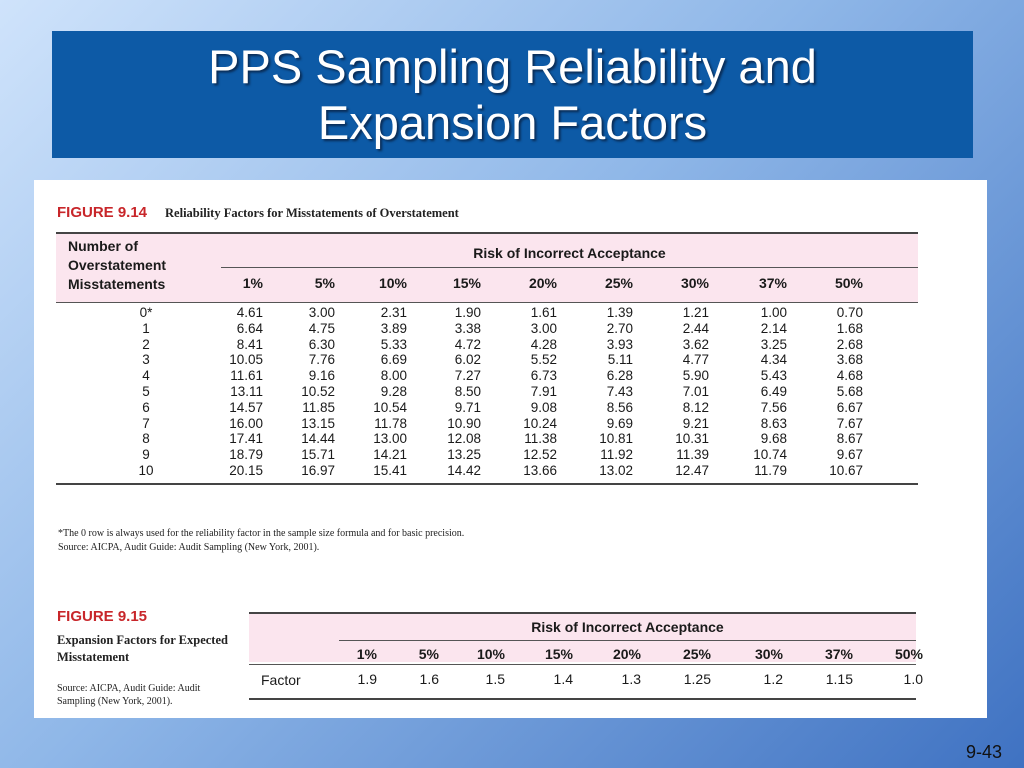 Image resolution: width=1024 pixels, height=768 pixels. I want to click on table-cell: 2.14, so click(773, 328).